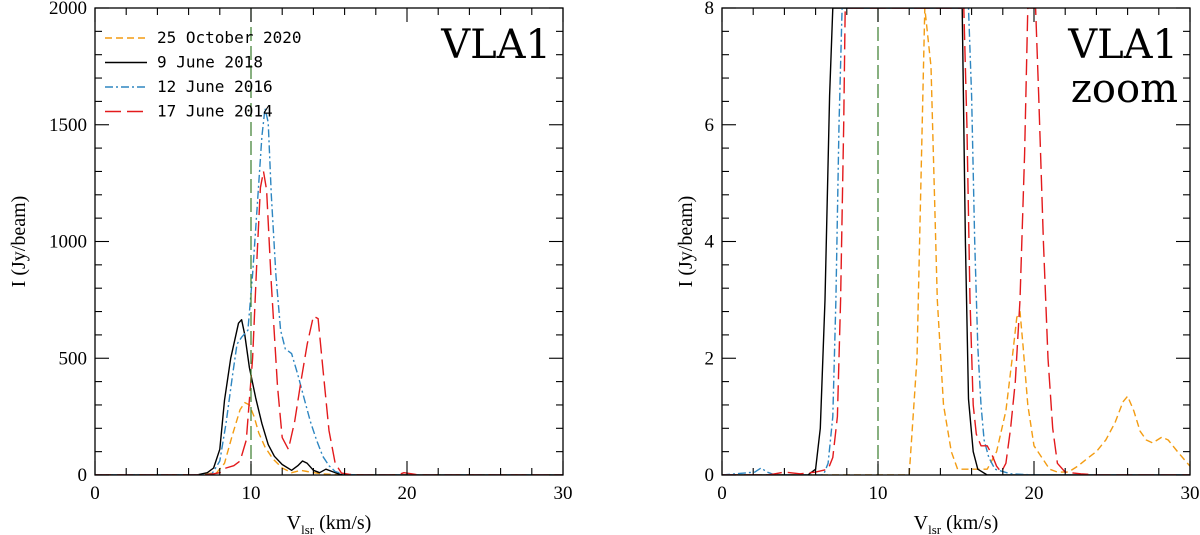  Describe the element at coordinates (215, 86) in the screenshot. I see `legend-label: 12 June 2016` at that location.